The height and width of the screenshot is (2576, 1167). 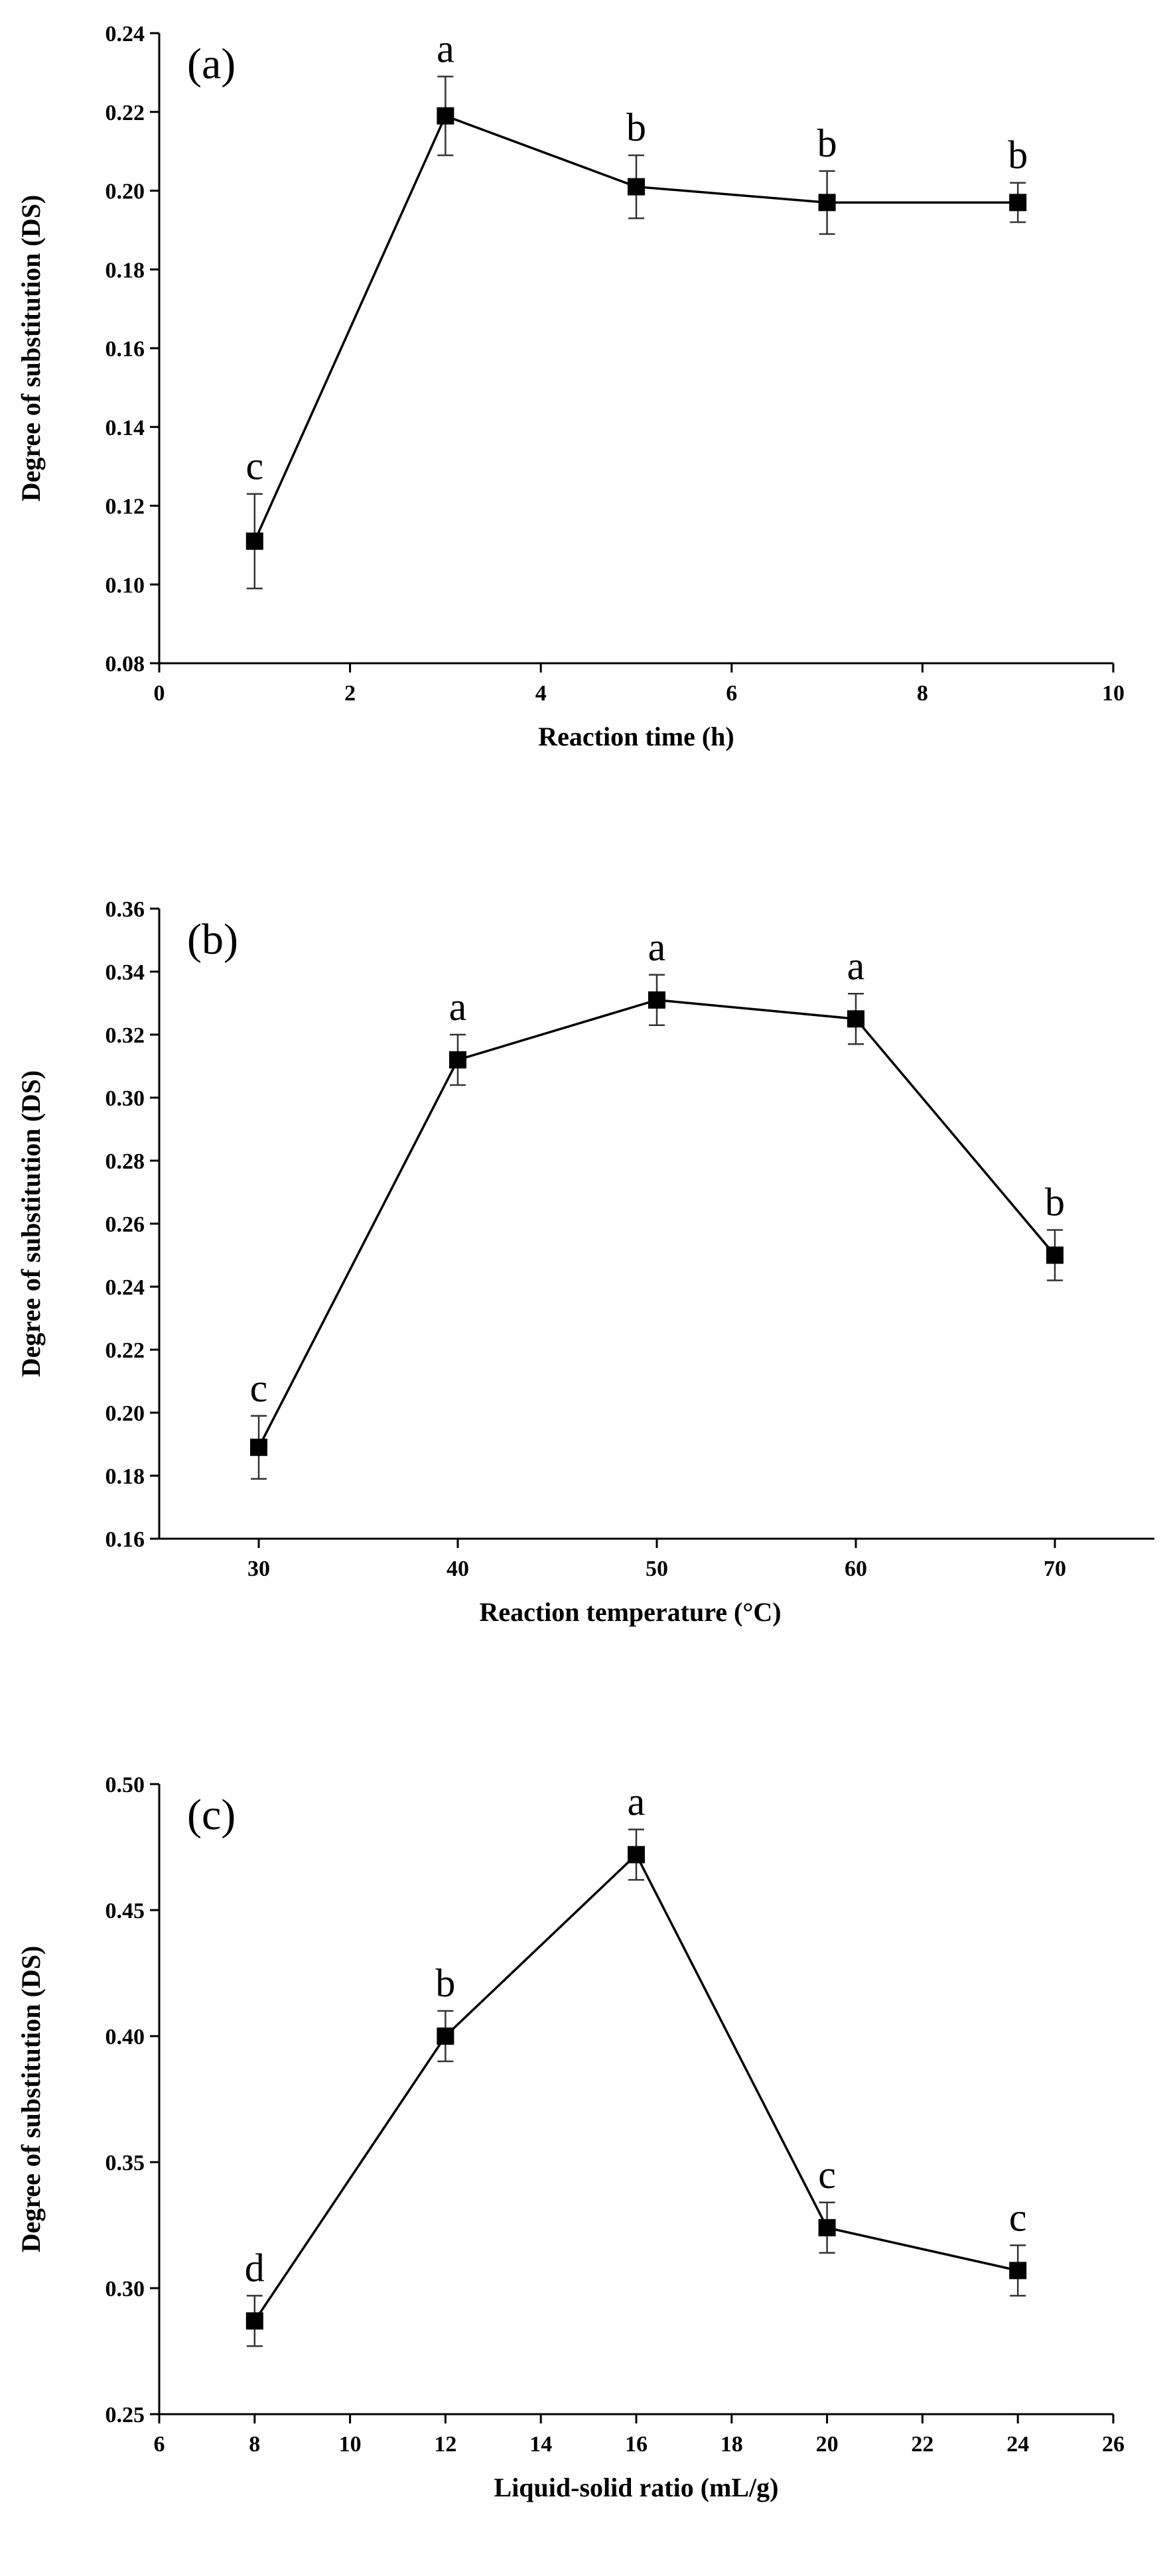 I want to click on panel-label-c: (c), so click(x=211, y=1815).